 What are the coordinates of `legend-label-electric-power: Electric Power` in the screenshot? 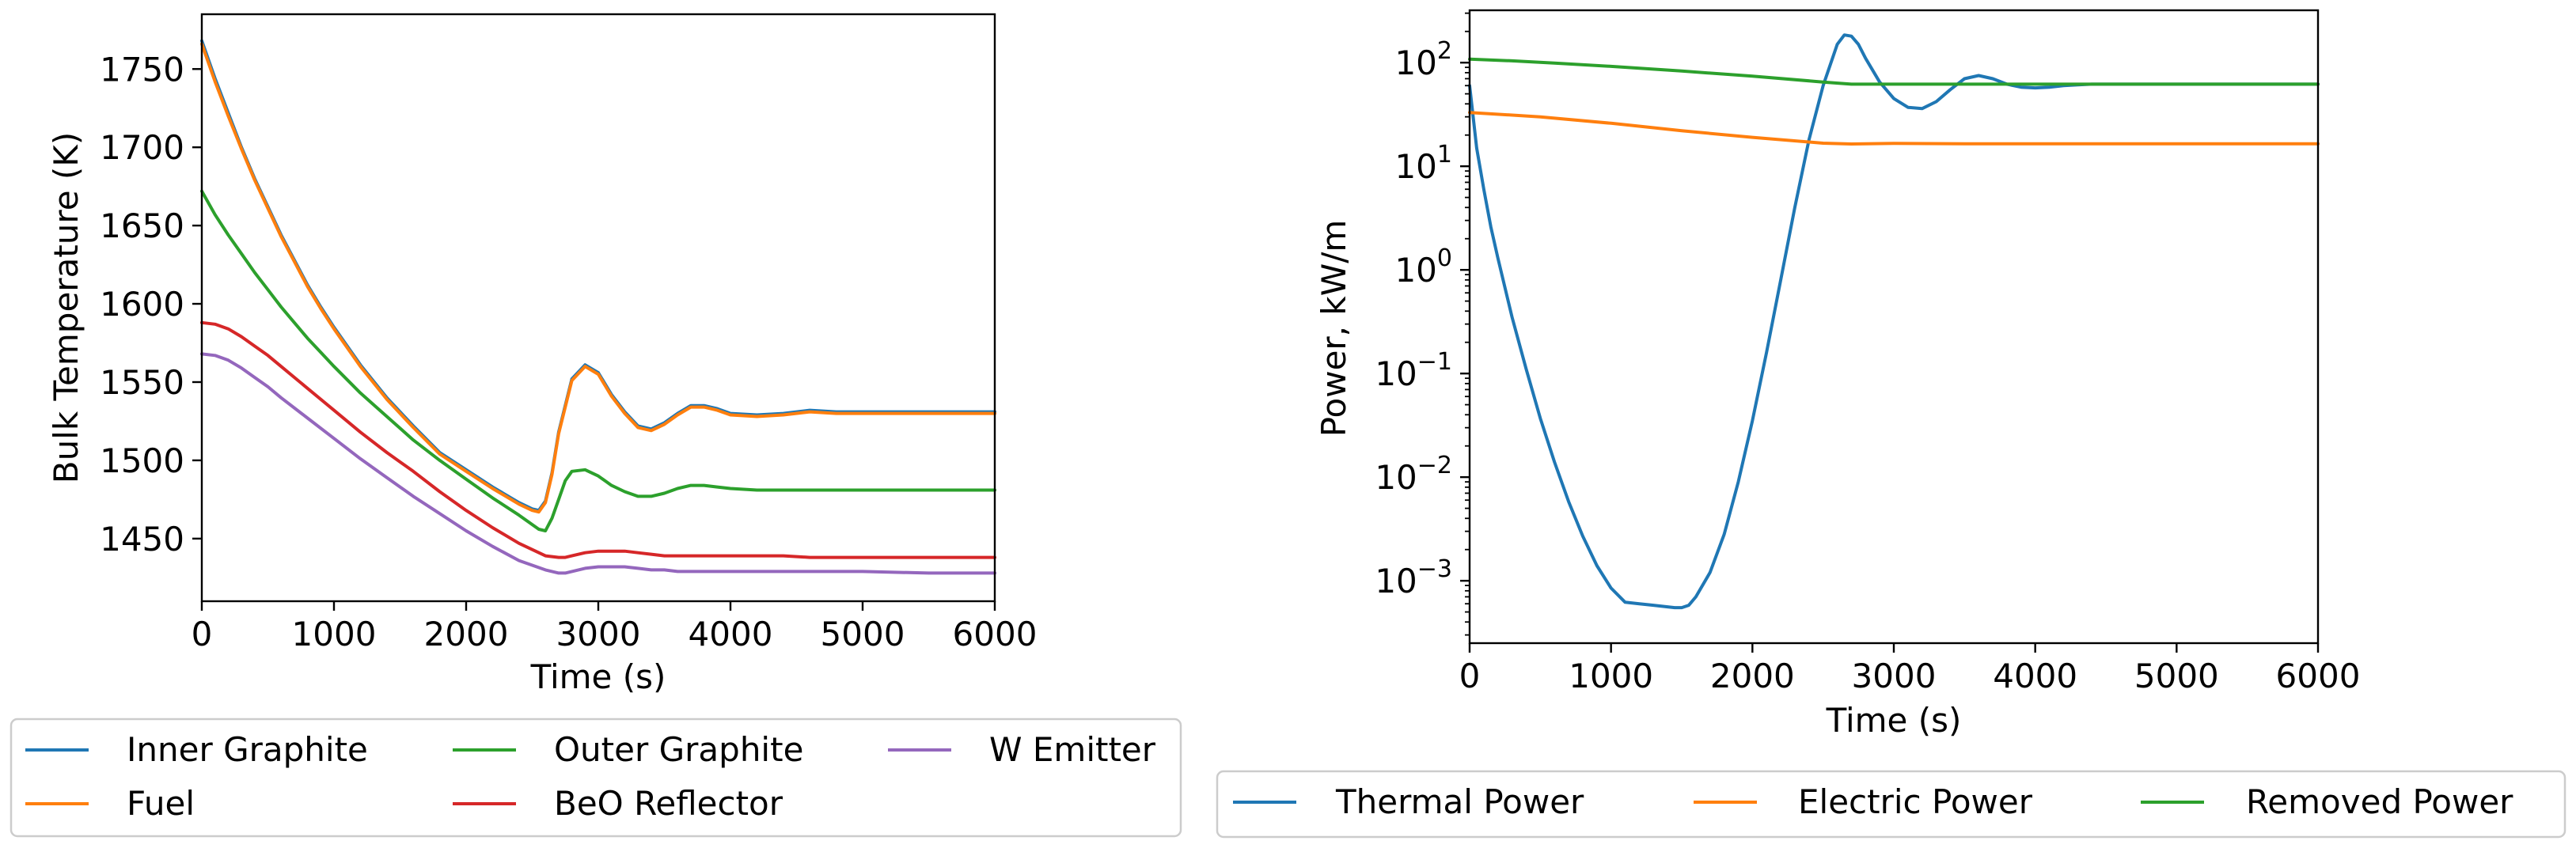 It's located at (1915, 801).